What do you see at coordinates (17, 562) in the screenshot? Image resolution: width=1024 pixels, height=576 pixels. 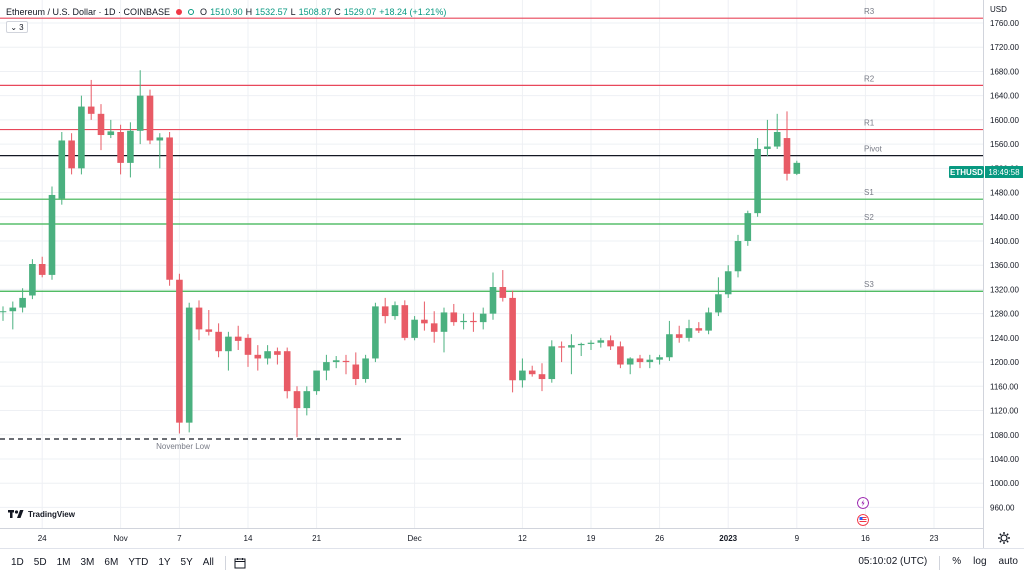 I see `range-button-1d: 1D` at bounding box center [17, 562].